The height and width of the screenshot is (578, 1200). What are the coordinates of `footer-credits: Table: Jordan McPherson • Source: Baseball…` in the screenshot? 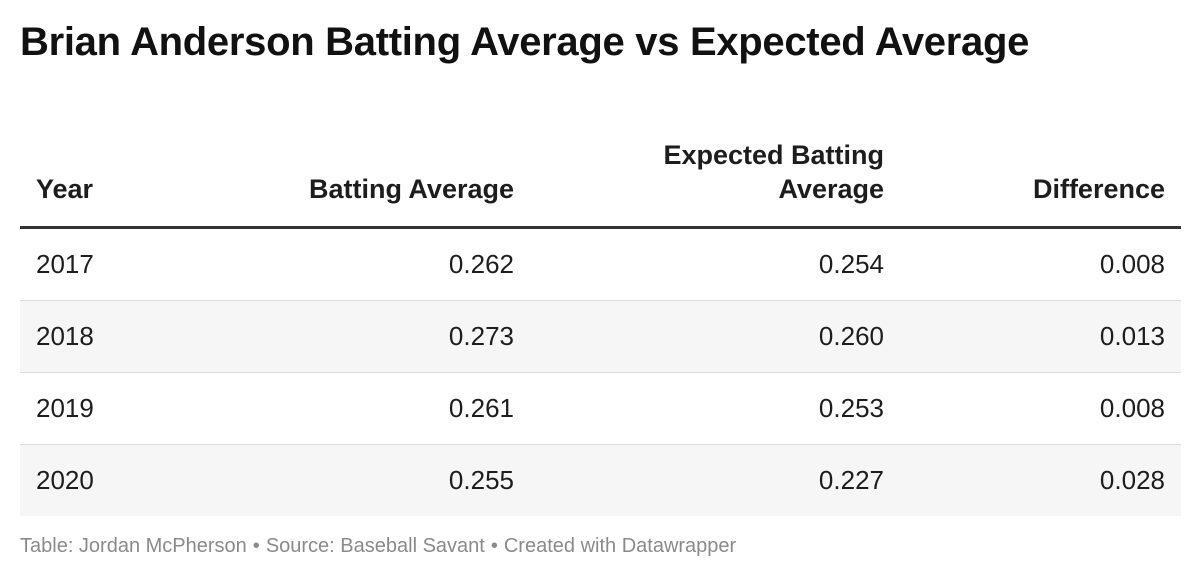 It's located at (378, 546).